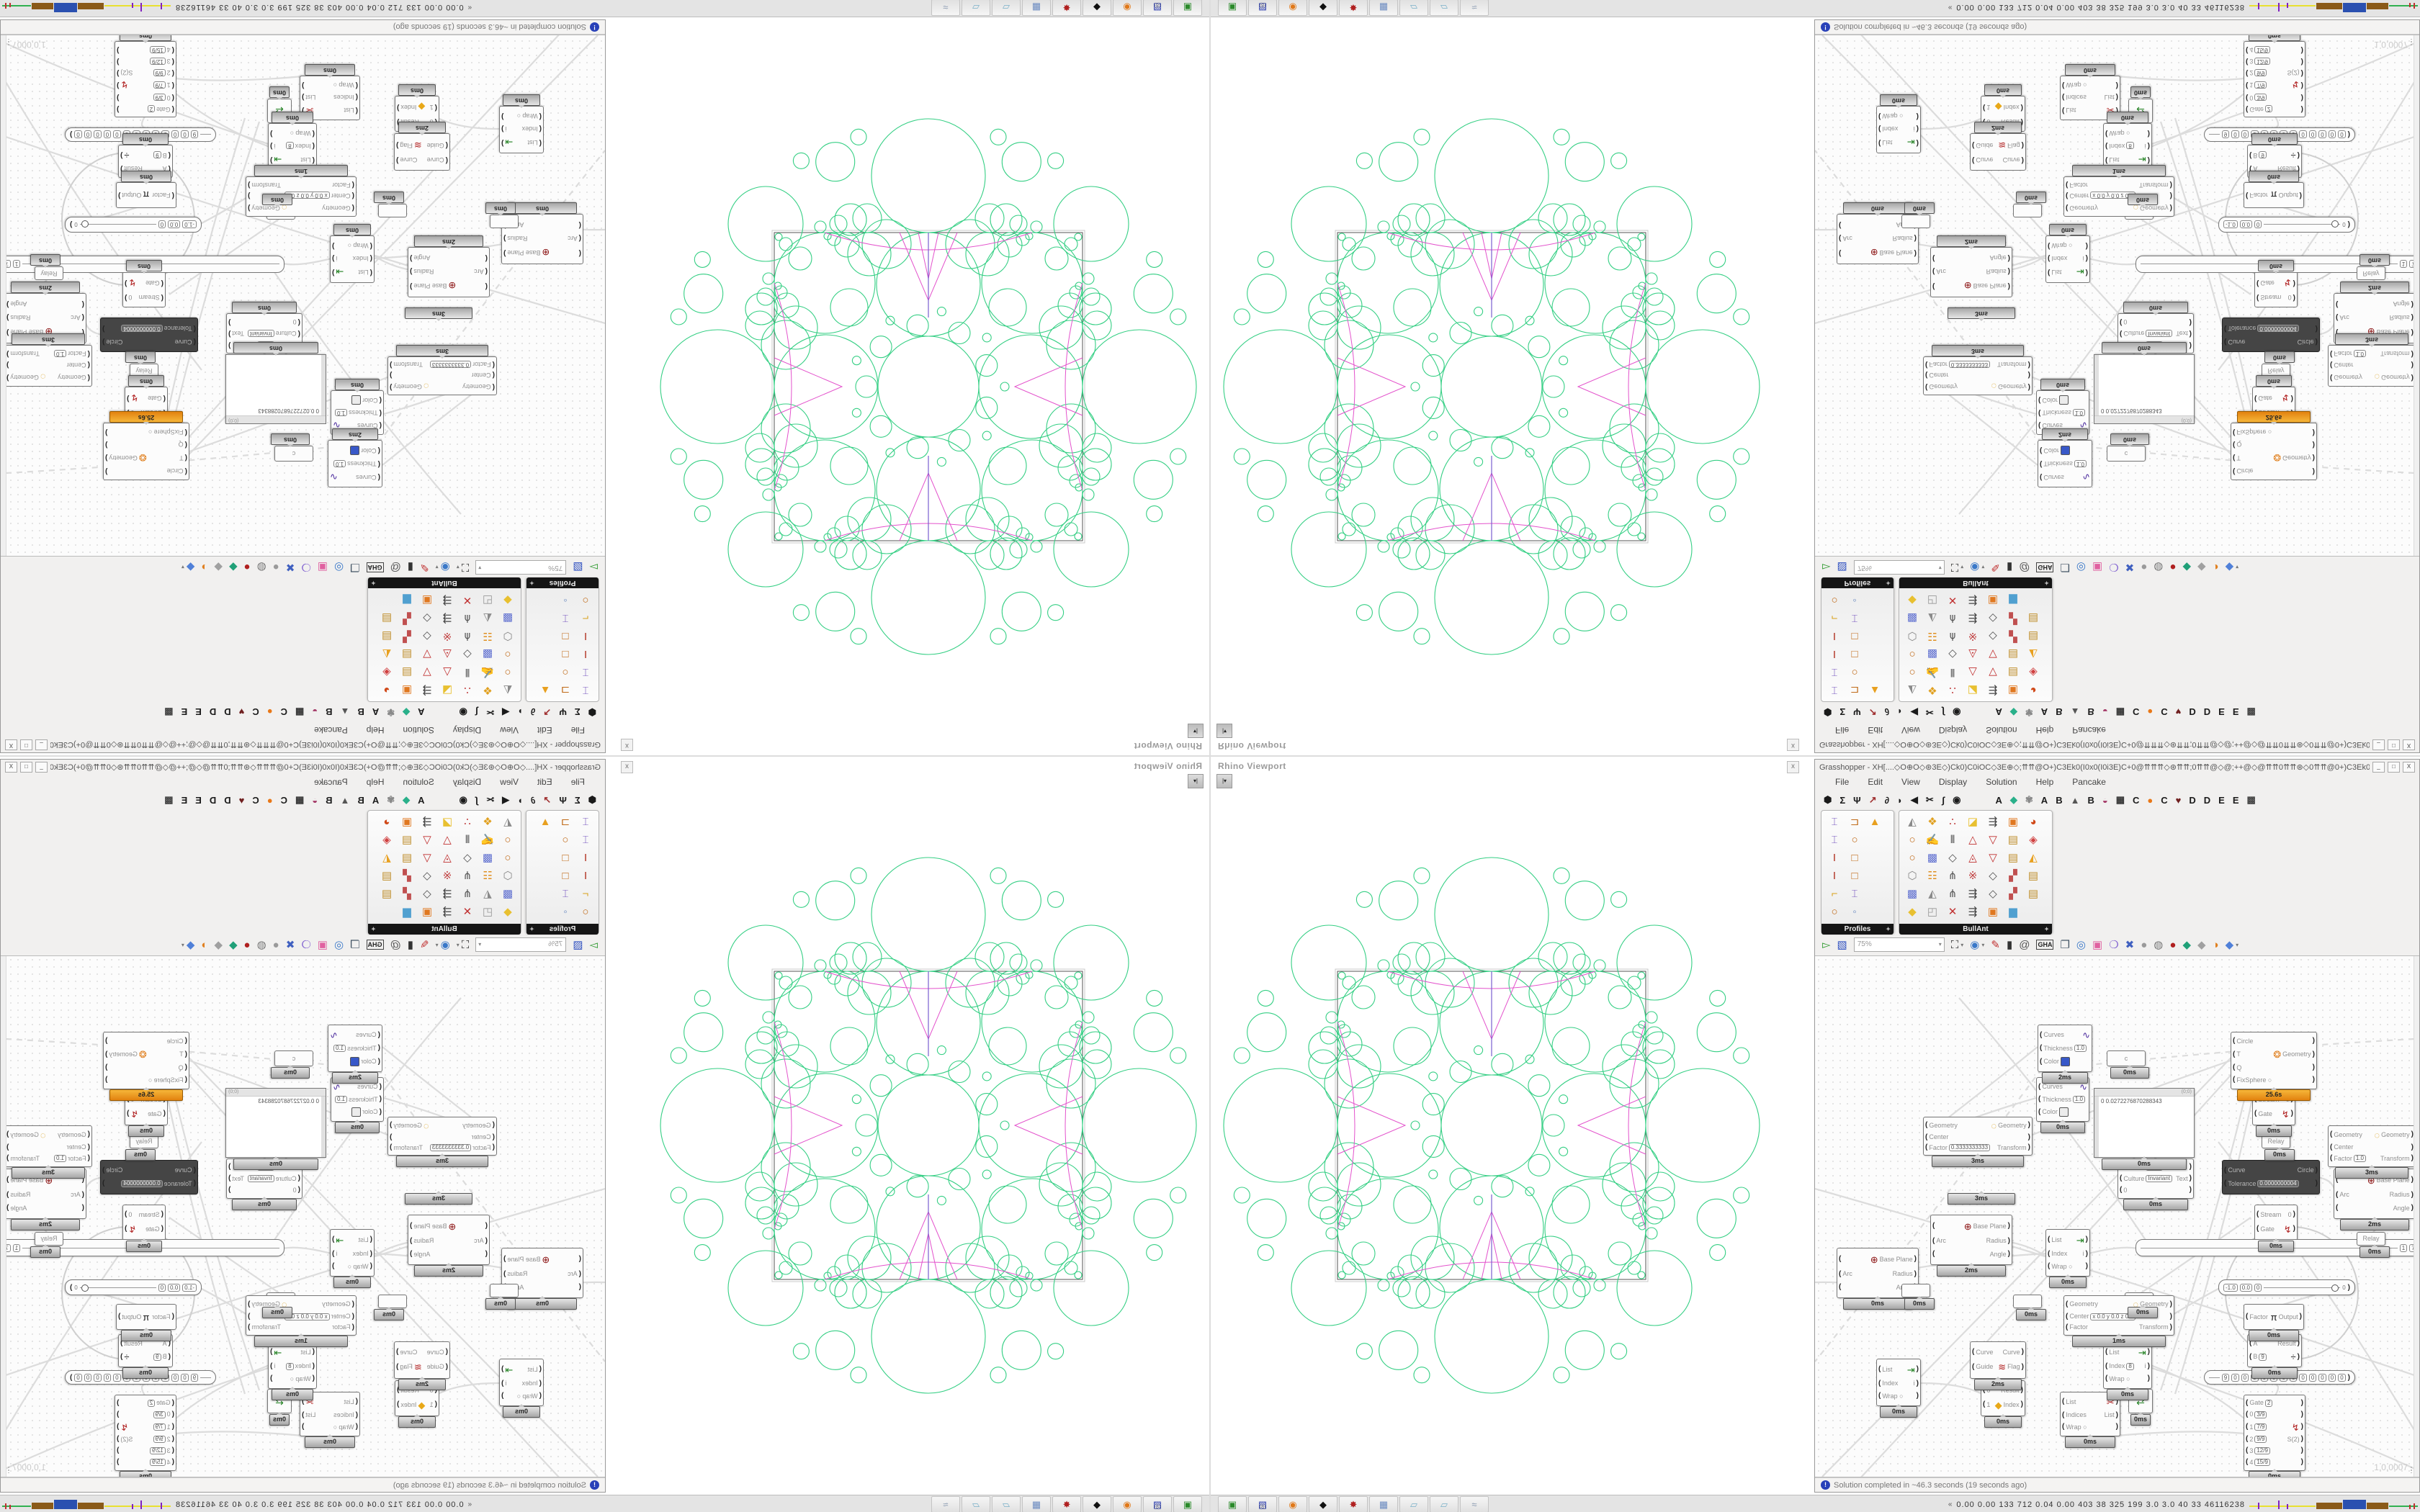 The height and width of the screenshot is (1512, 2420). Describe the element at coordinates (293, 1058) in the screenshot. I see `relay: c` at that location.